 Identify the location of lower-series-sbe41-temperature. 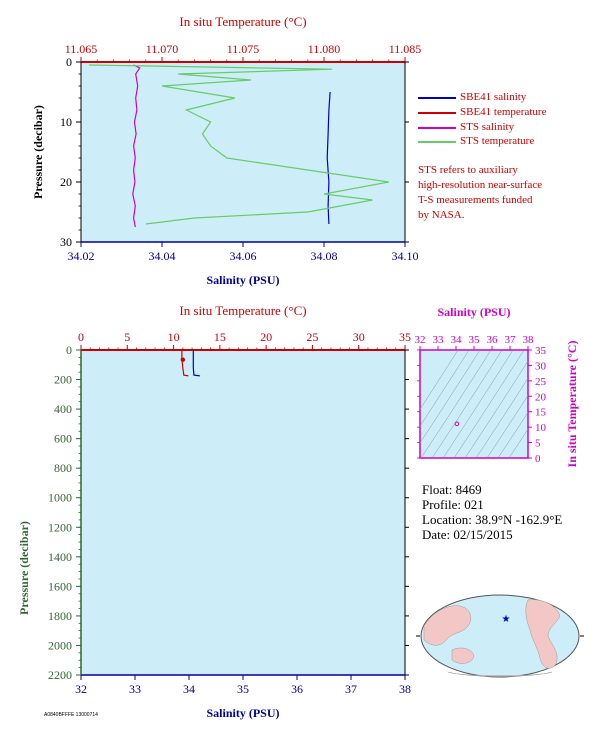
(185, 363).